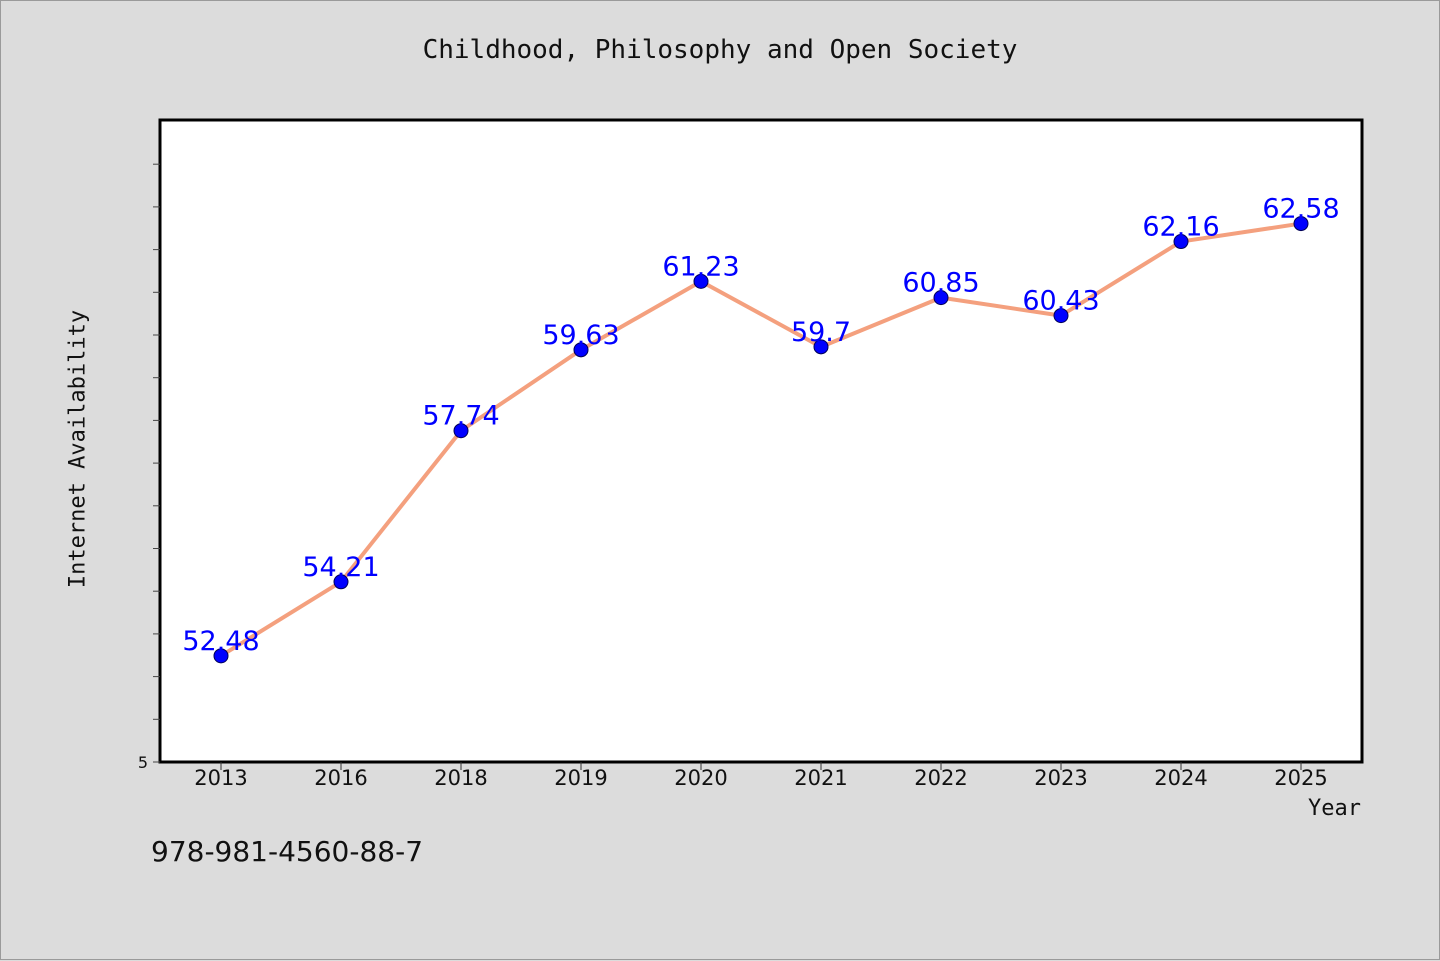  What do you see at coordinates (821, 332) in the screenshot?
I see `data-label: 59.7` at bounding box center [821, 332].